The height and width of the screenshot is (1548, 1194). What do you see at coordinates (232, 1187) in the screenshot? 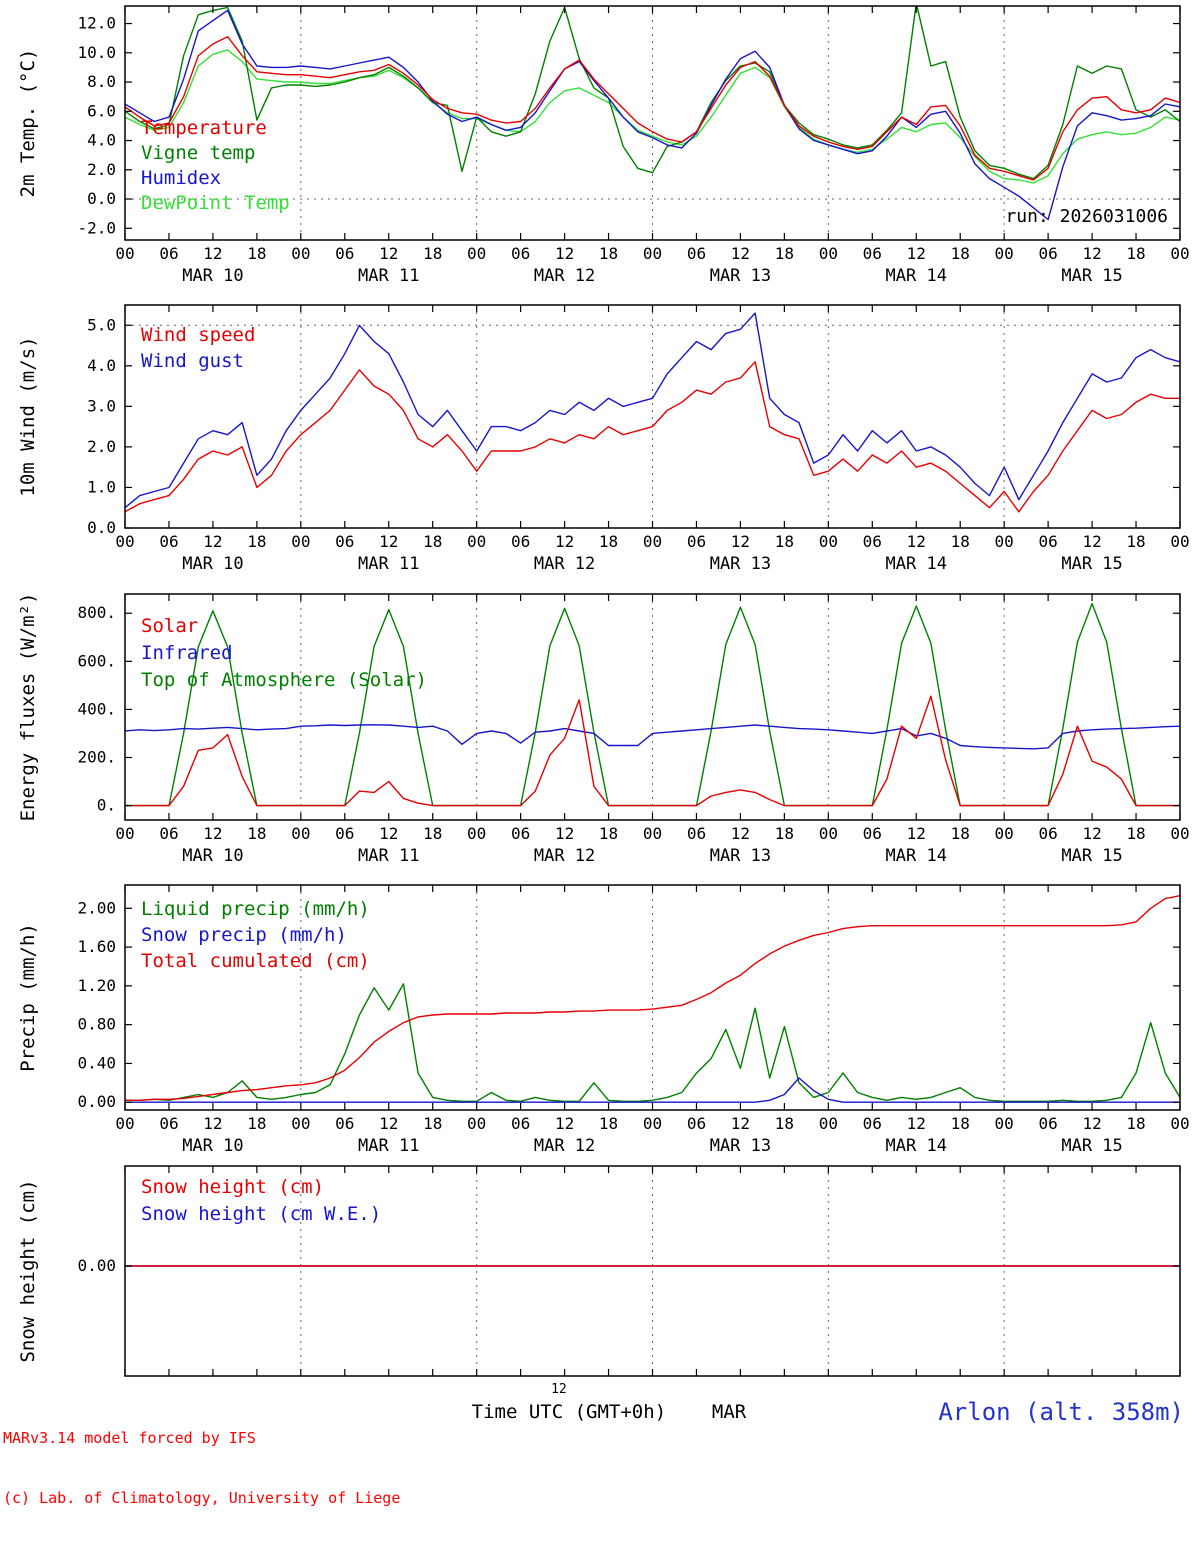
I see `svg-text: Snow height (cm)` at bounding box center [232, 1187].